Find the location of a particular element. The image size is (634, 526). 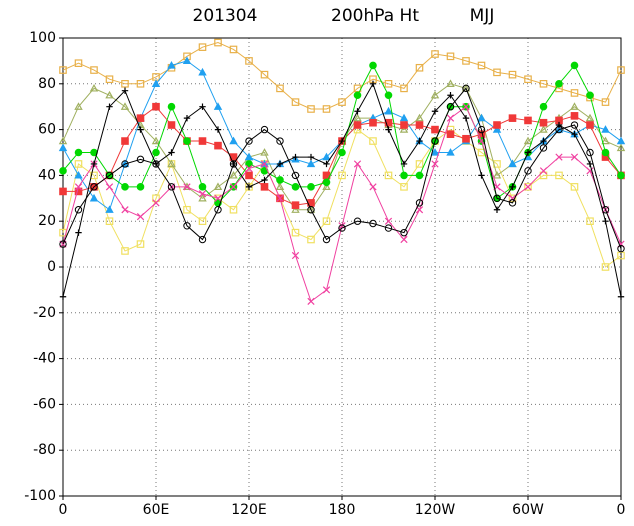

x-tick-label: 120E is located at coordinates (249, 510).